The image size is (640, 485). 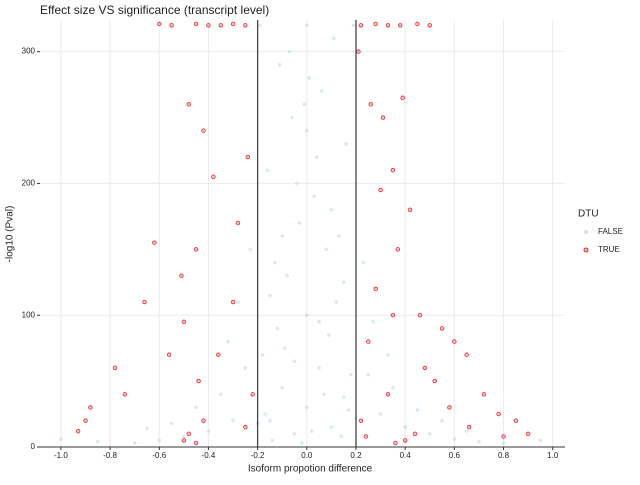 I want to click on x-tick-label: -1.0, so click(x=61, y=455).